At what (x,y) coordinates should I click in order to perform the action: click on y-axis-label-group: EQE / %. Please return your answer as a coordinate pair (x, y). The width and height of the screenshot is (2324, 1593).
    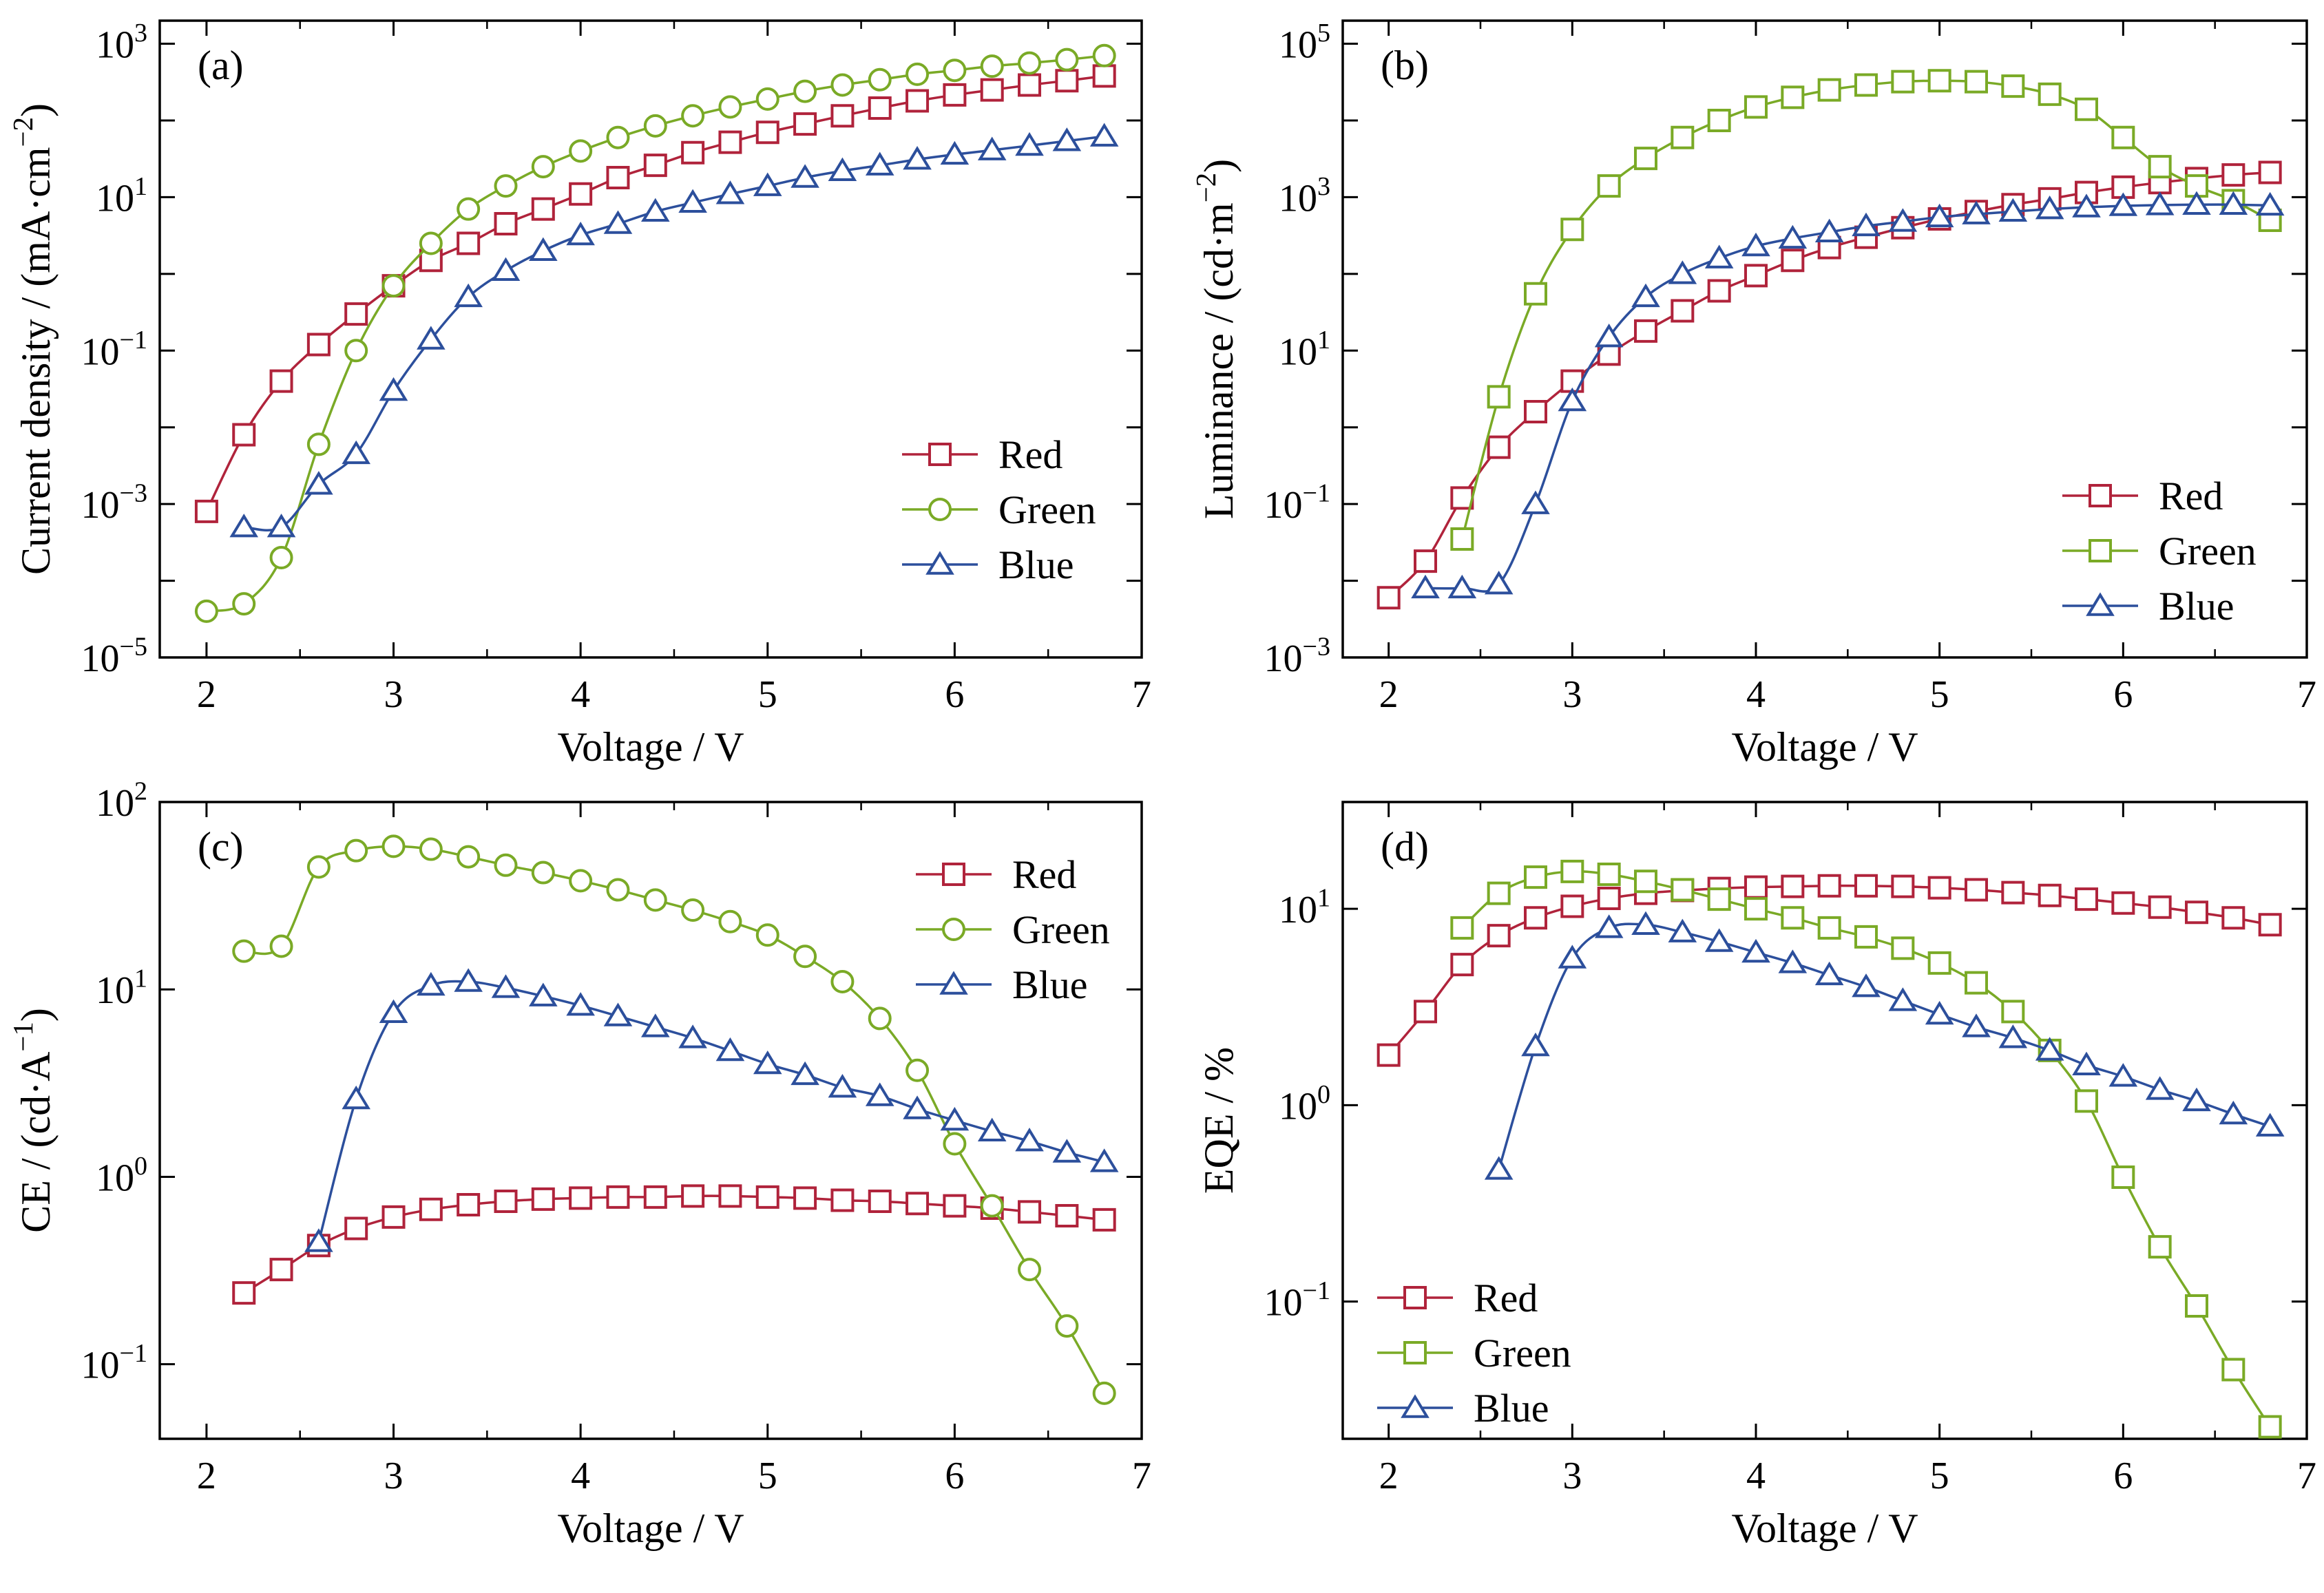
    Looking at the image, I should click on (1219, 1120).